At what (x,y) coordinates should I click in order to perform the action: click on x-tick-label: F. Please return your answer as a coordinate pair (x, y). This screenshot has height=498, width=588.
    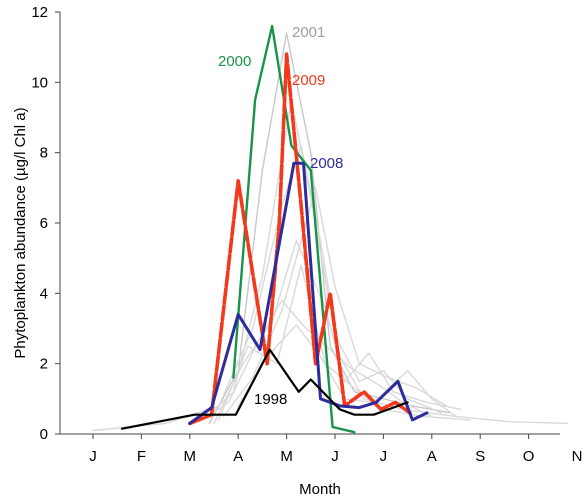
    Looking at the image, I should click on (141, 456).